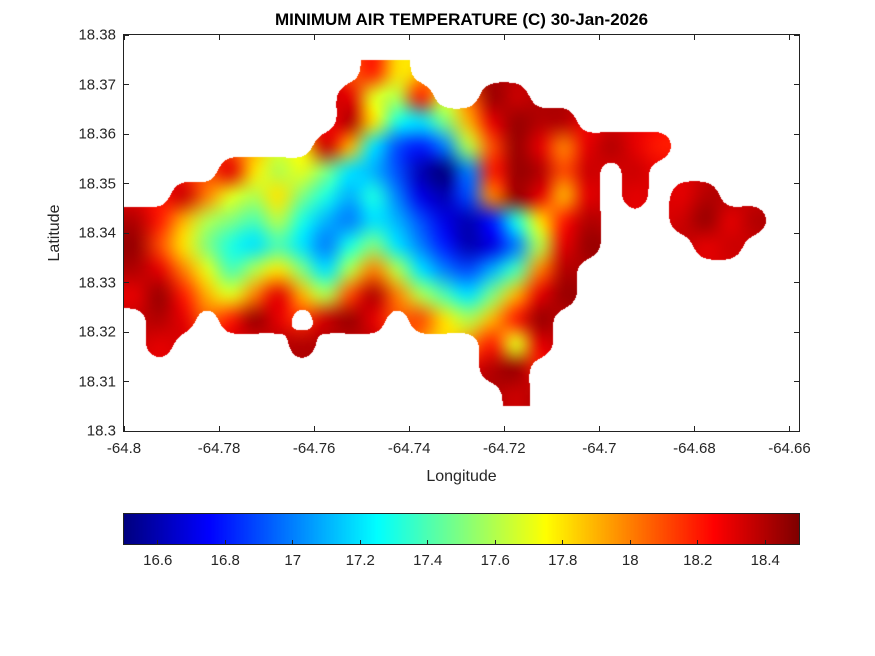 Image resolution: width=875 pixels, height=656 pixels. I want to click on x-axis-tick-label: -64.72, so click(504, 448).